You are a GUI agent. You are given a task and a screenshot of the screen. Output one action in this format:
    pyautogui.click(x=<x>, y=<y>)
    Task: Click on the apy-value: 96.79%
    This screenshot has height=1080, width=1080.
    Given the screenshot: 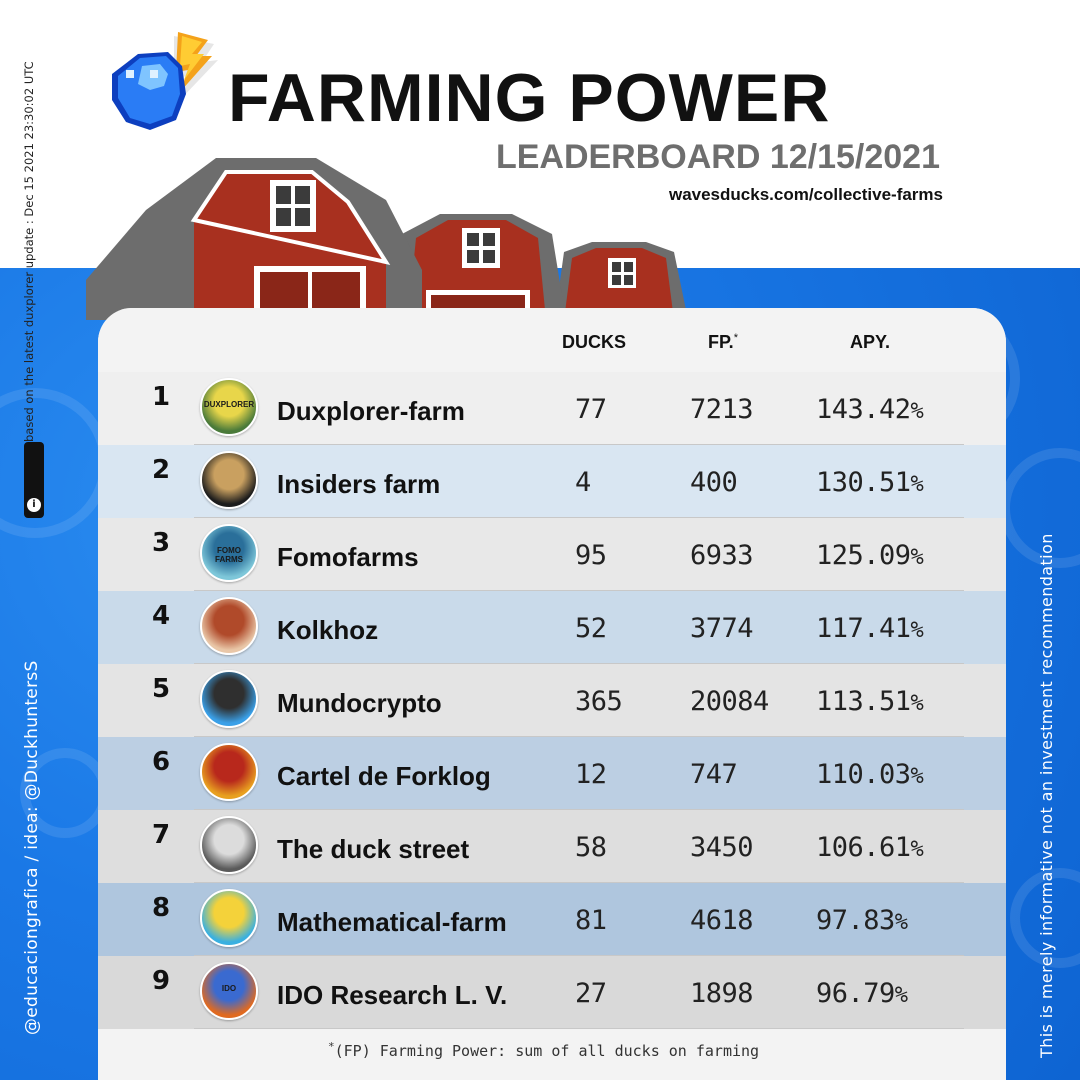 What is the action you would take?
    pyautogui.click(x=862, y=993)
    